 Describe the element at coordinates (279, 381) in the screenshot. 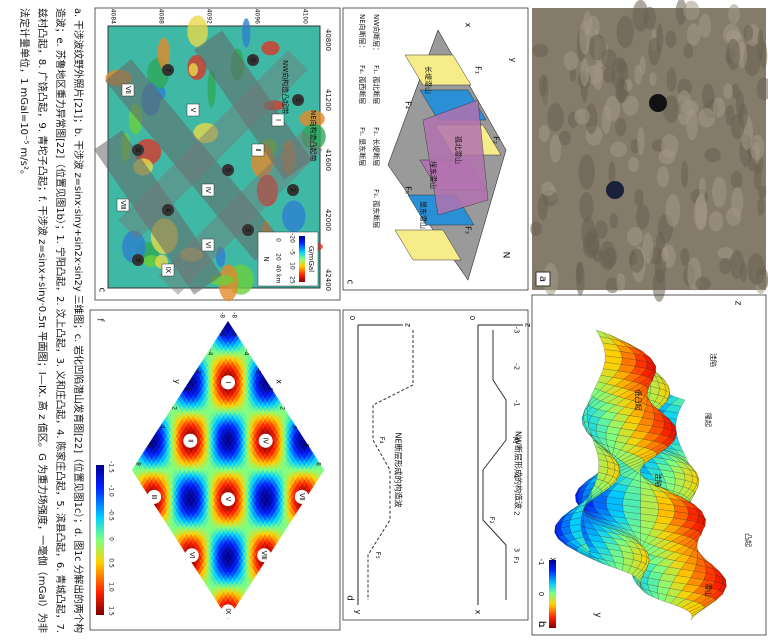

I see `label: x` at that location.